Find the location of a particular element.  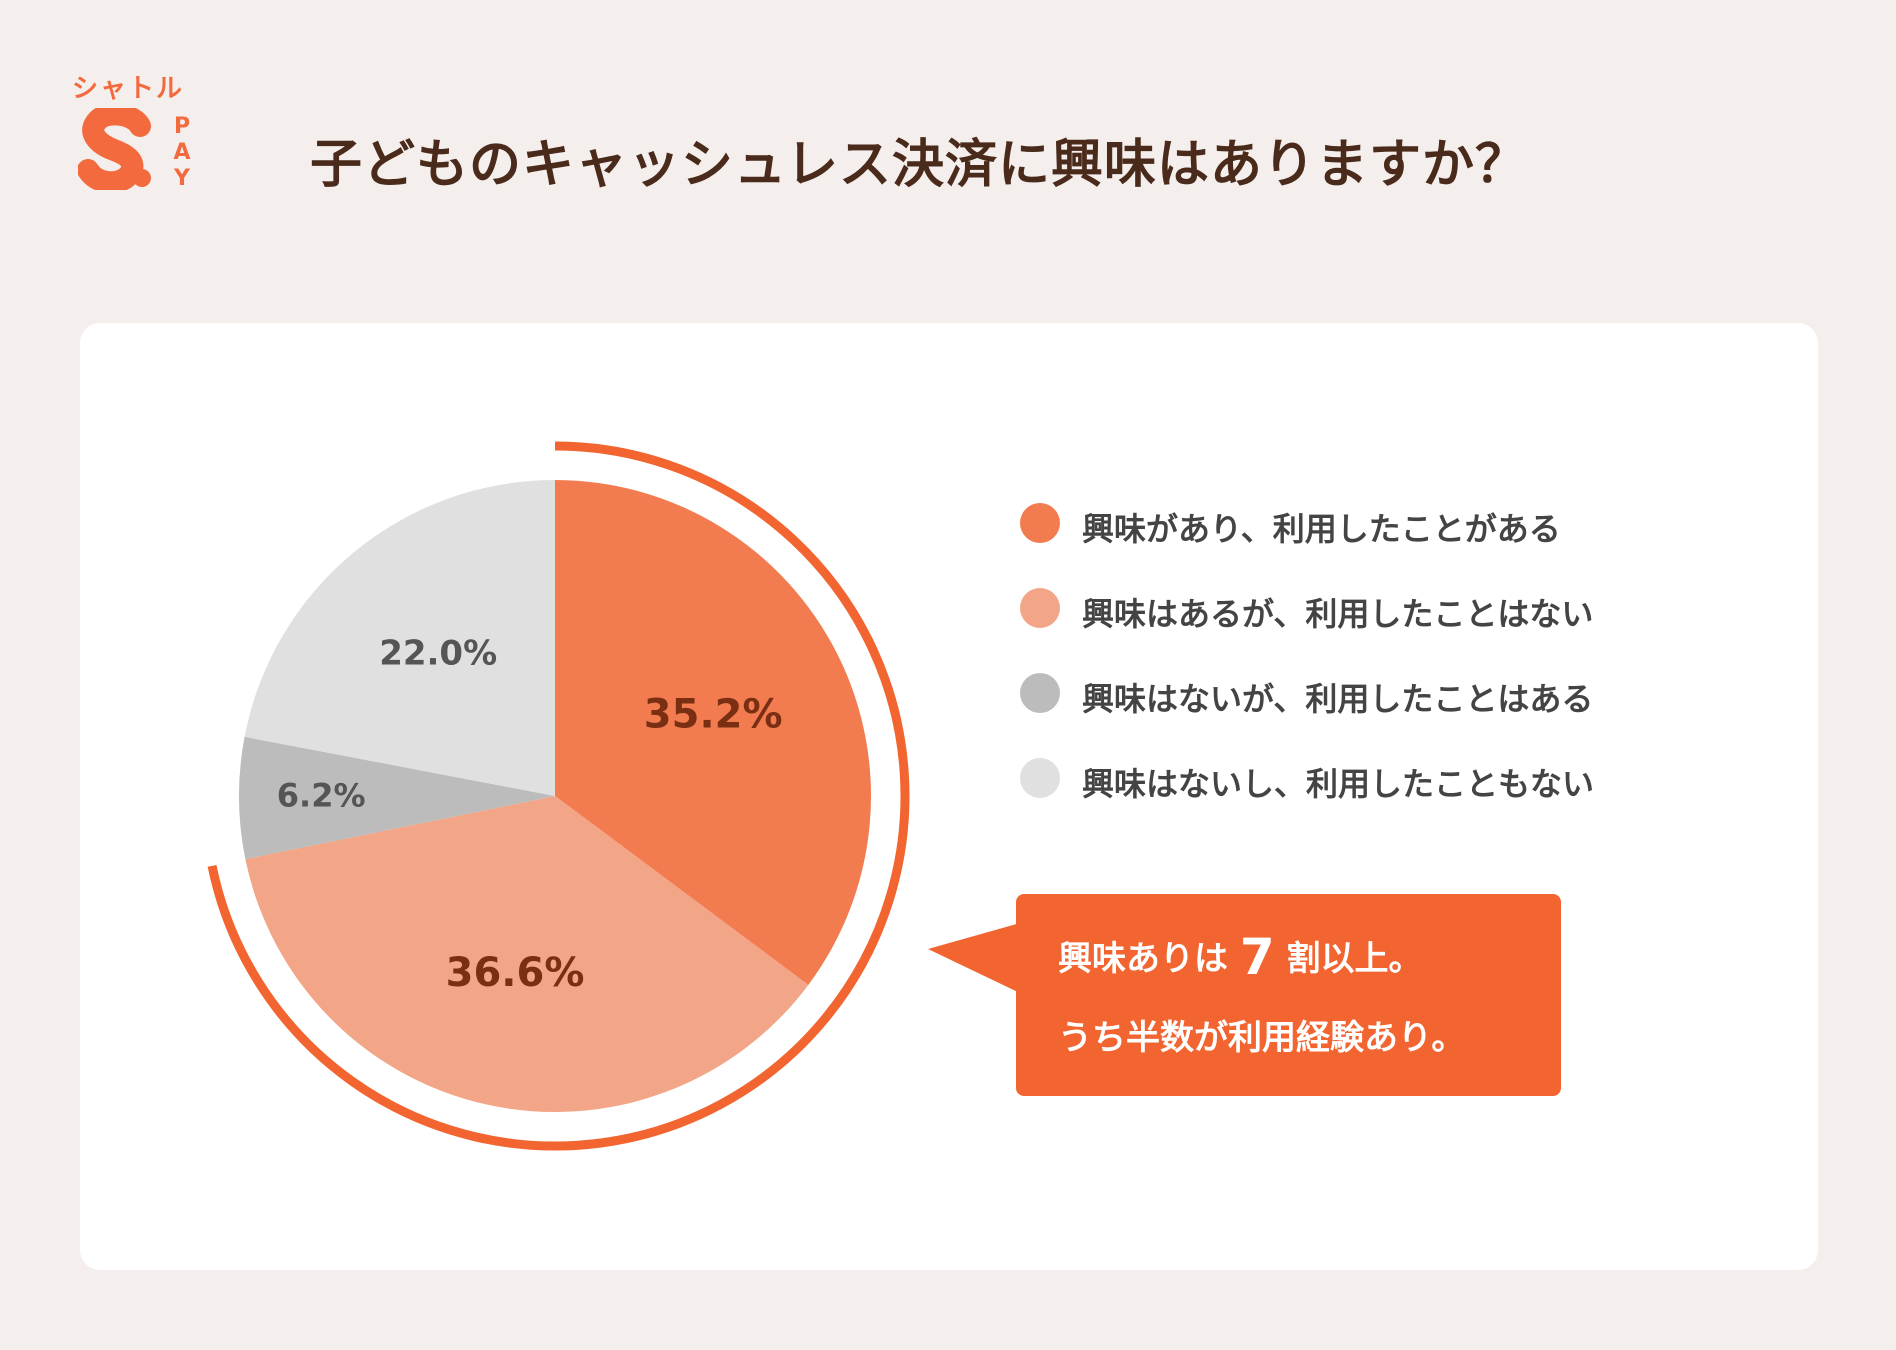

legend-label: 興味はあるが、利用したことはない is located at coordinates (1338, 614).